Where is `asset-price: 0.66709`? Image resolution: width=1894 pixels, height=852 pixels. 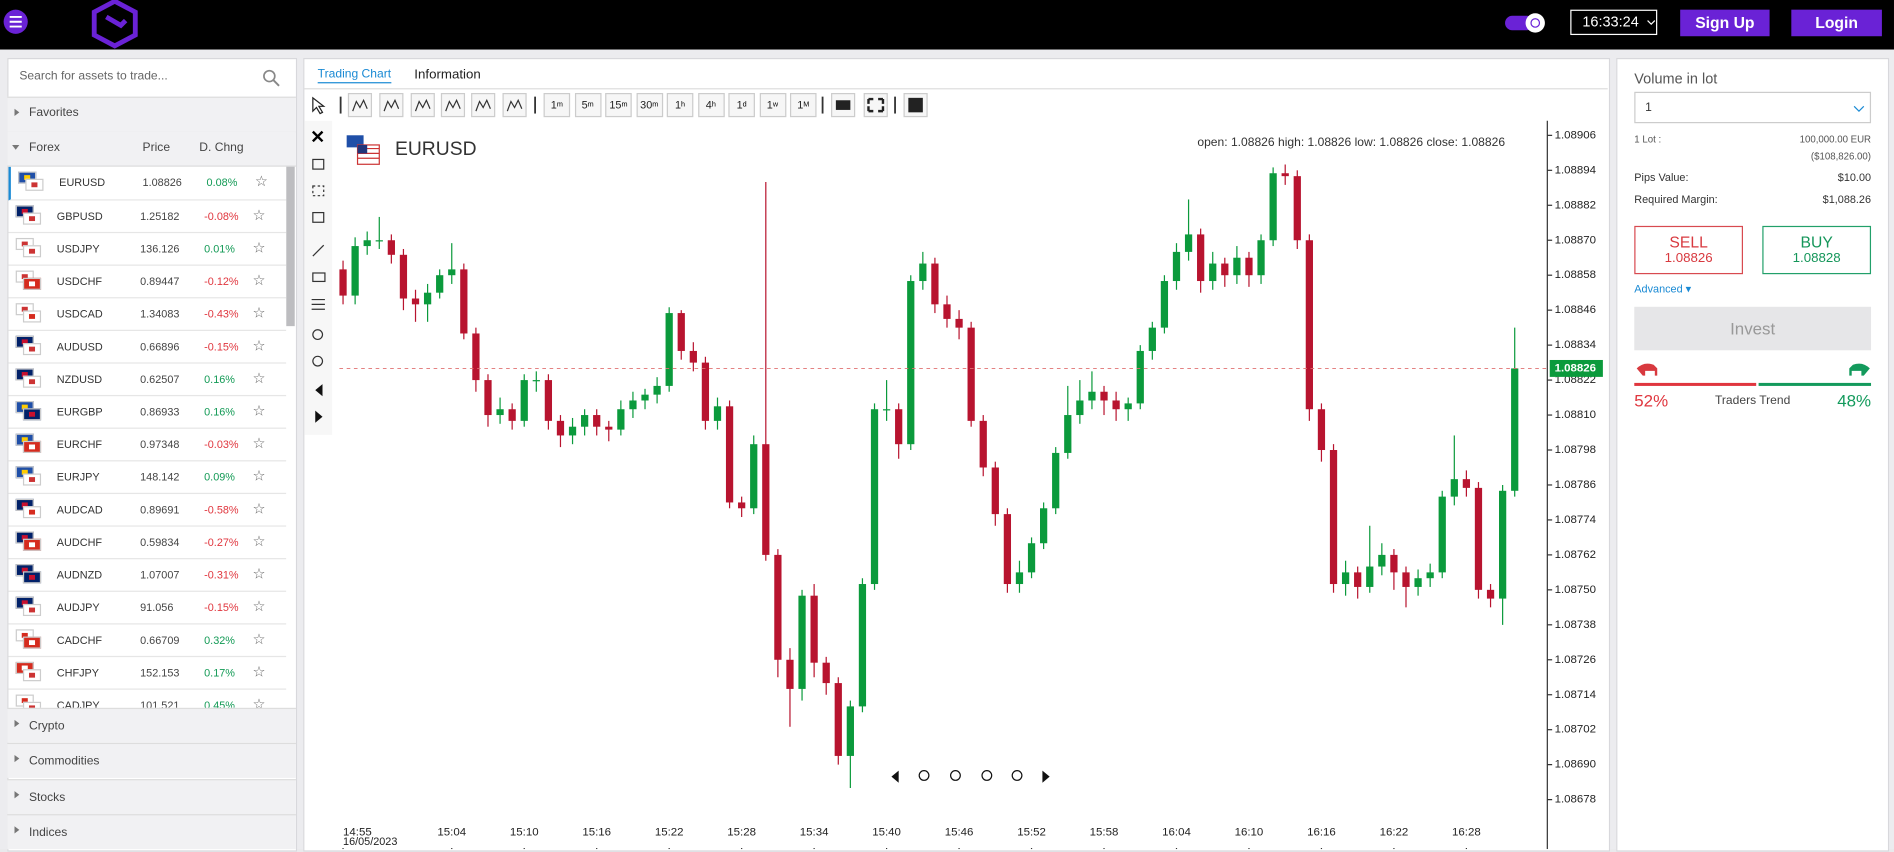 asset-price: 0.66709 is located at coordinates (160, 640).